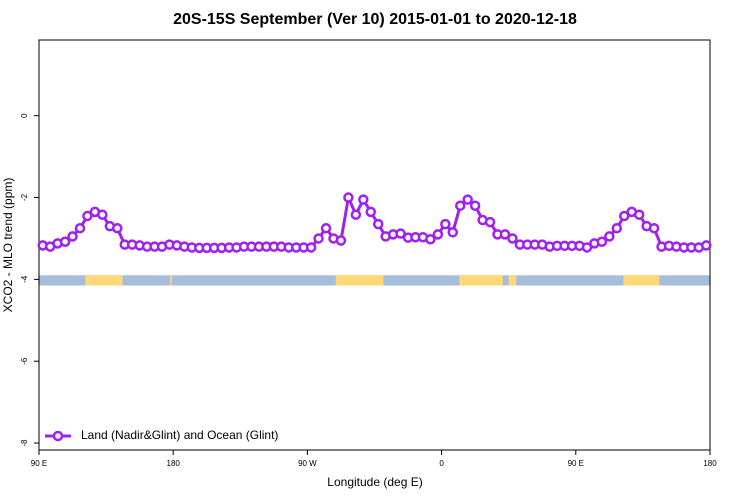 This screenshot has width=750, height=500. Describe the element at coordinates (58, 436) in the screenshot. I see `legend-marker` at that location.